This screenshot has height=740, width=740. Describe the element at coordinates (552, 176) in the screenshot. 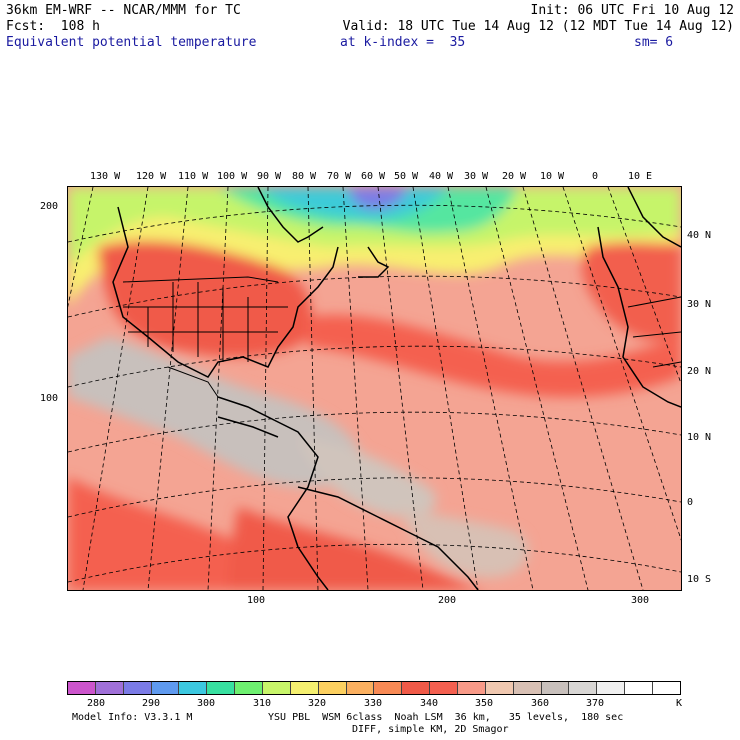

I see `lon-label: 10 W` at that location.